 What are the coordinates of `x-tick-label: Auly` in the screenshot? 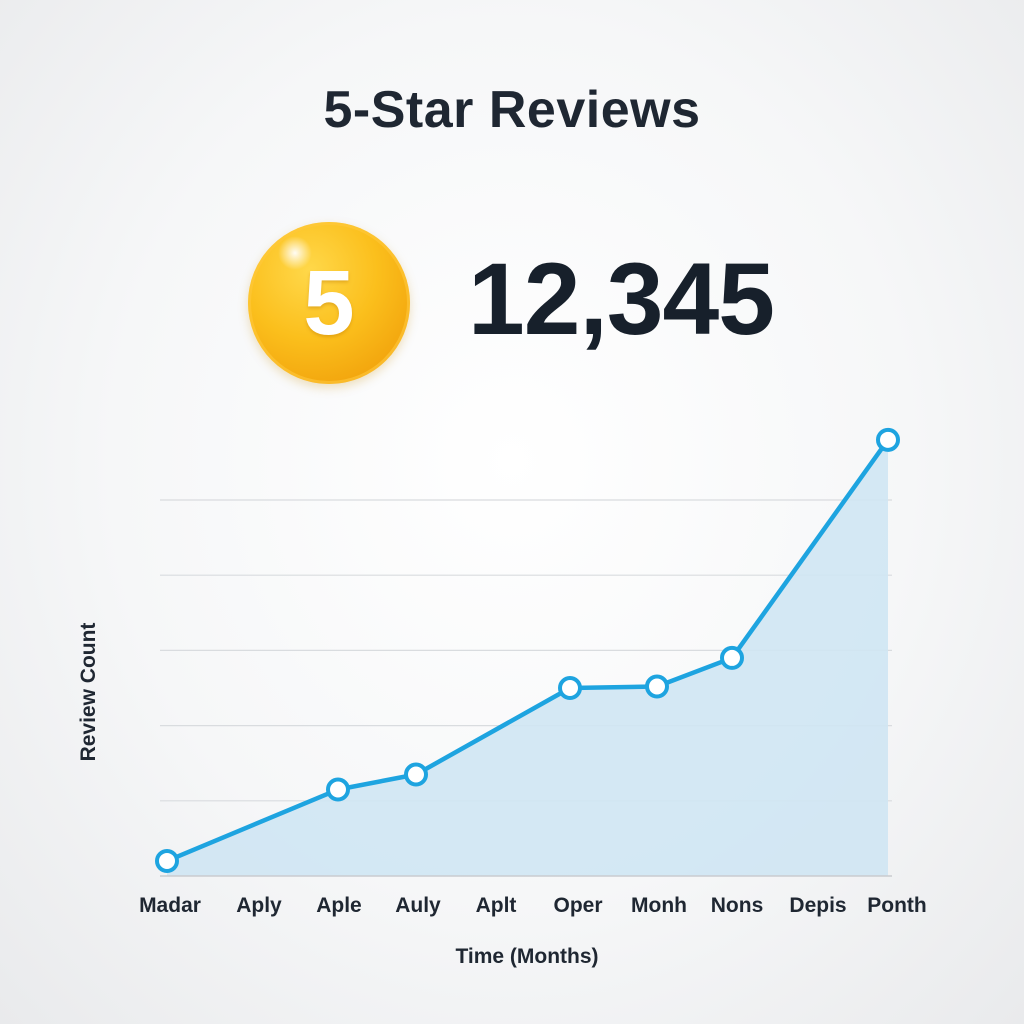 It's located at (418, 905).